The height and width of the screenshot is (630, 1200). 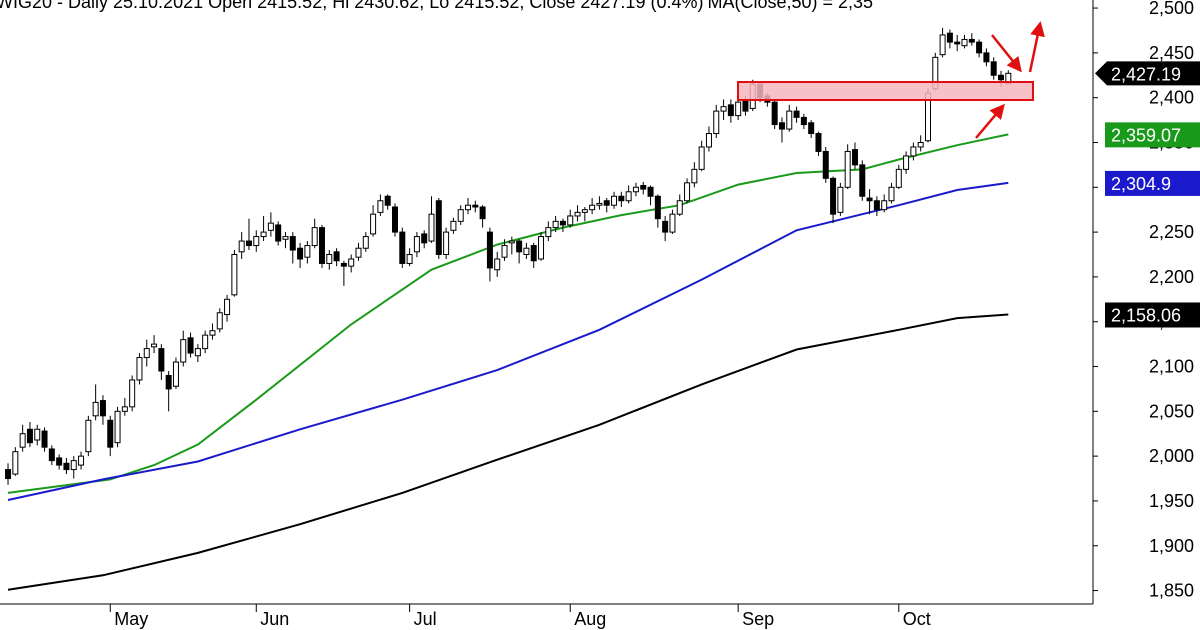 What do you see at coordinates (1171, 9) in the screenshot?
I see `y-tick-label: 2,500` at bounding box center [1171, 9].